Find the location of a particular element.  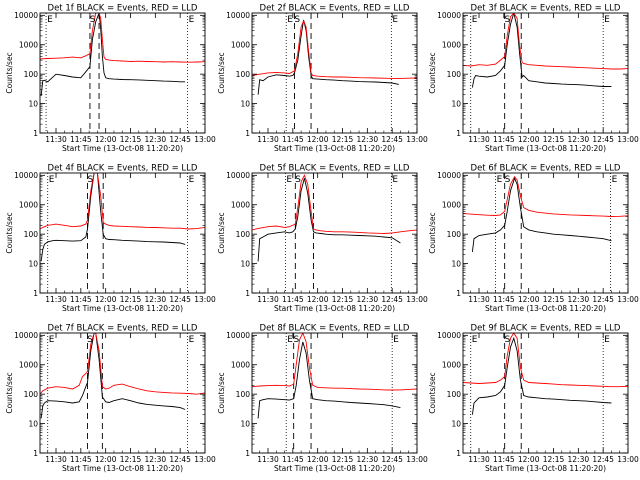

panel-title: Det 1f BLACK = Events, RED = LLD is located at coordinates (123, 9).